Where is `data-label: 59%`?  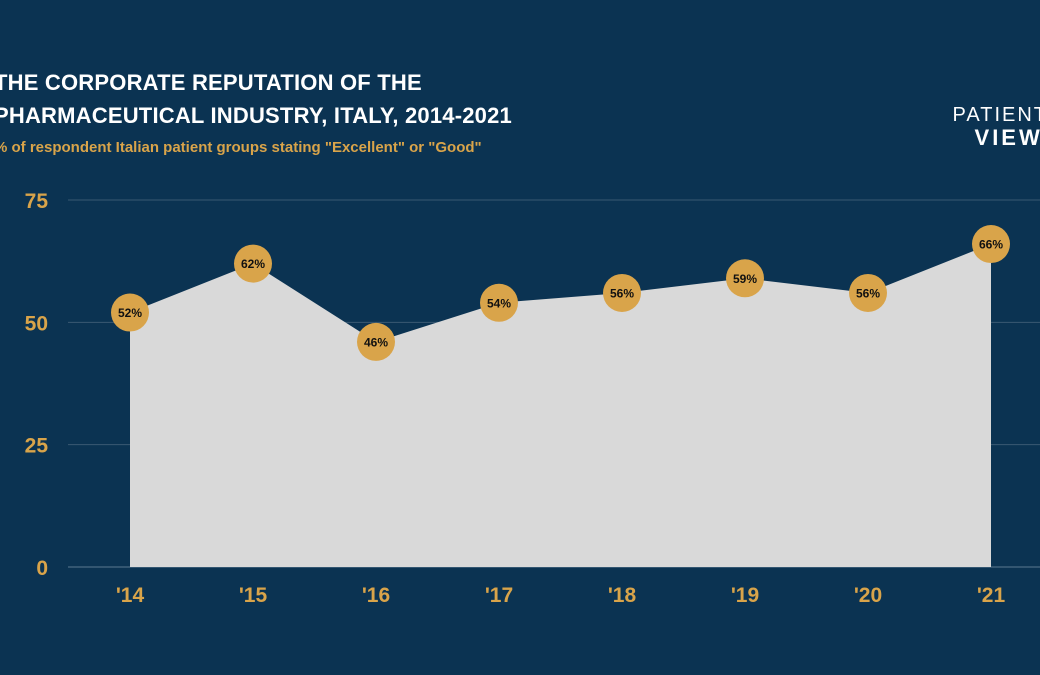
data-label: 59% is located at coordinates (745, 279).